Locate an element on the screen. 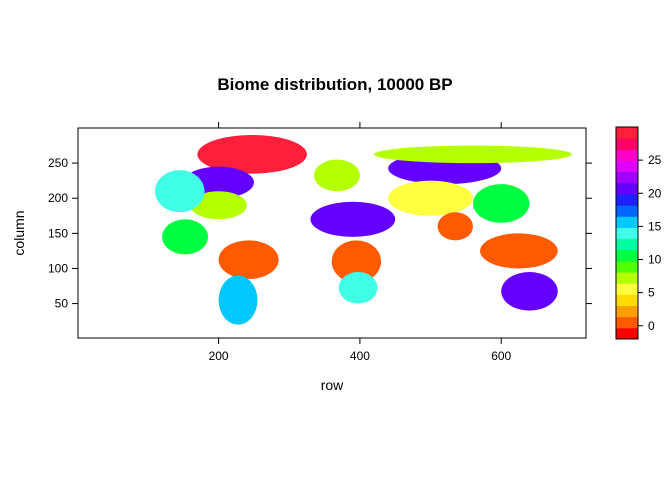 The image size is (672, 485). chart-title: Biome distribution, 10000 BP is located at coordinates (334, 84).